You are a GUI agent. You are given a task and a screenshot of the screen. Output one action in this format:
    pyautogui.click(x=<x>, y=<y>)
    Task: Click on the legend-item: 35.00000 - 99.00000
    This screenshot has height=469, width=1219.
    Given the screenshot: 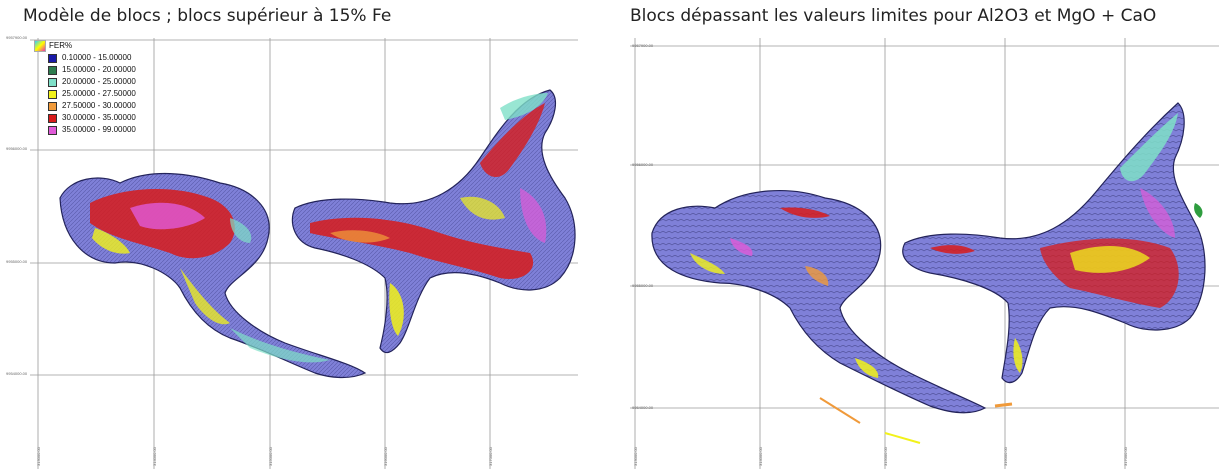 What is the action you would take?
    pyautogui.click(x=92, y=130)
    